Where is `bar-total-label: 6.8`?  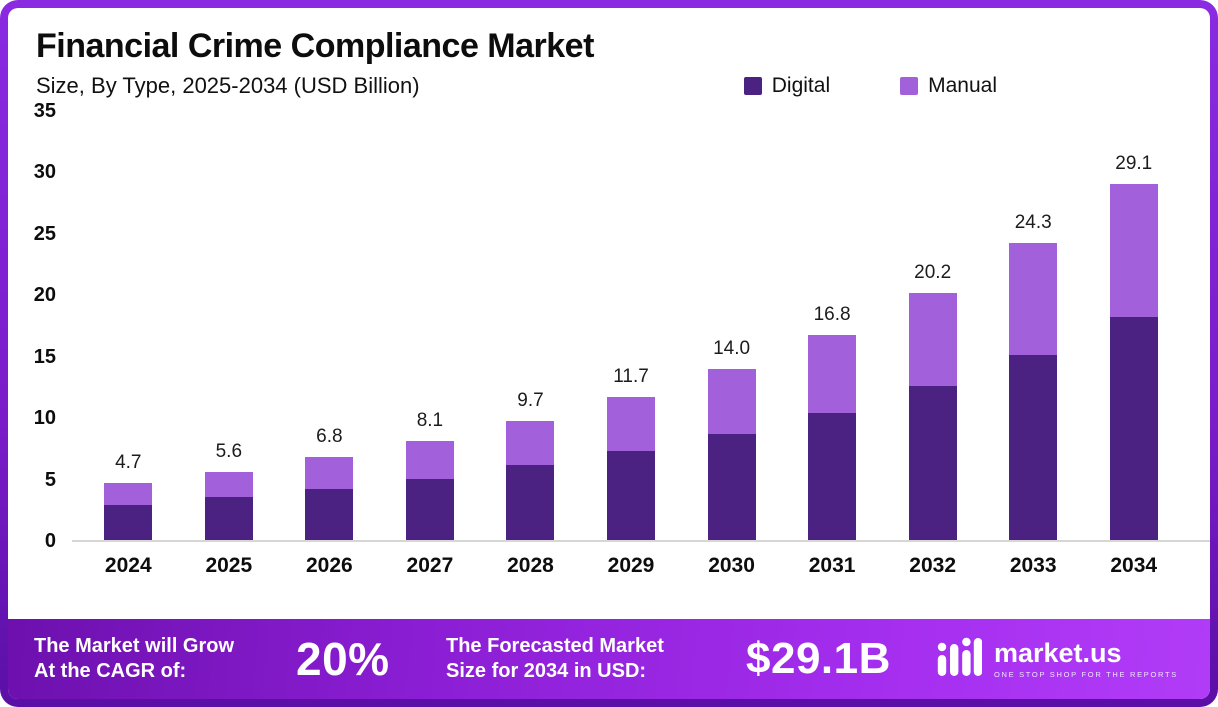 bar-total-label: 6.8 is located at coordinates (329, 436).